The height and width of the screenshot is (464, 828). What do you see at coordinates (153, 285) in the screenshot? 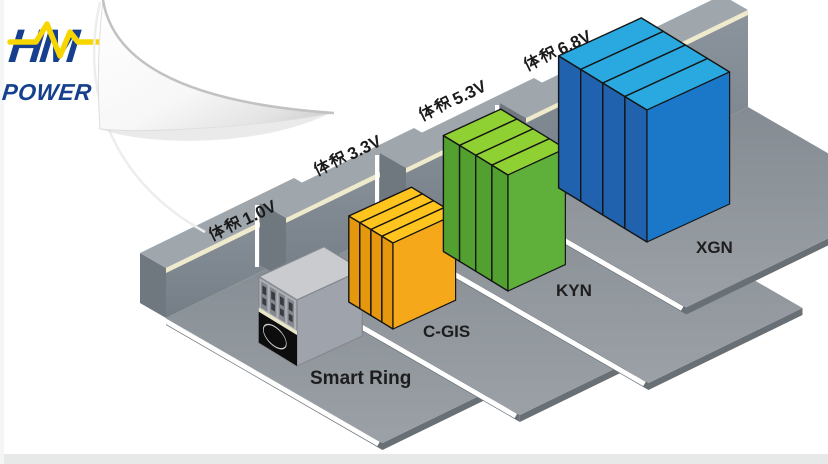
I see `wall-1-left-cap` at bounding box center [153, 285].